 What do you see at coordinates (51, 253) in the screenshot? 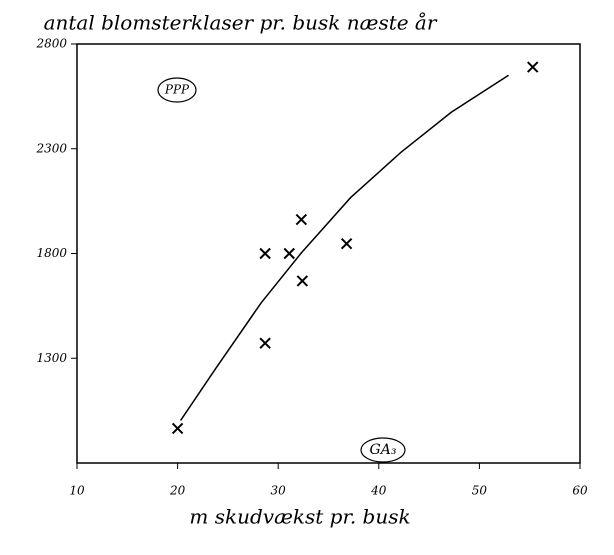
I see `y-tick-label: 1800` at bounding box center [51, 253].